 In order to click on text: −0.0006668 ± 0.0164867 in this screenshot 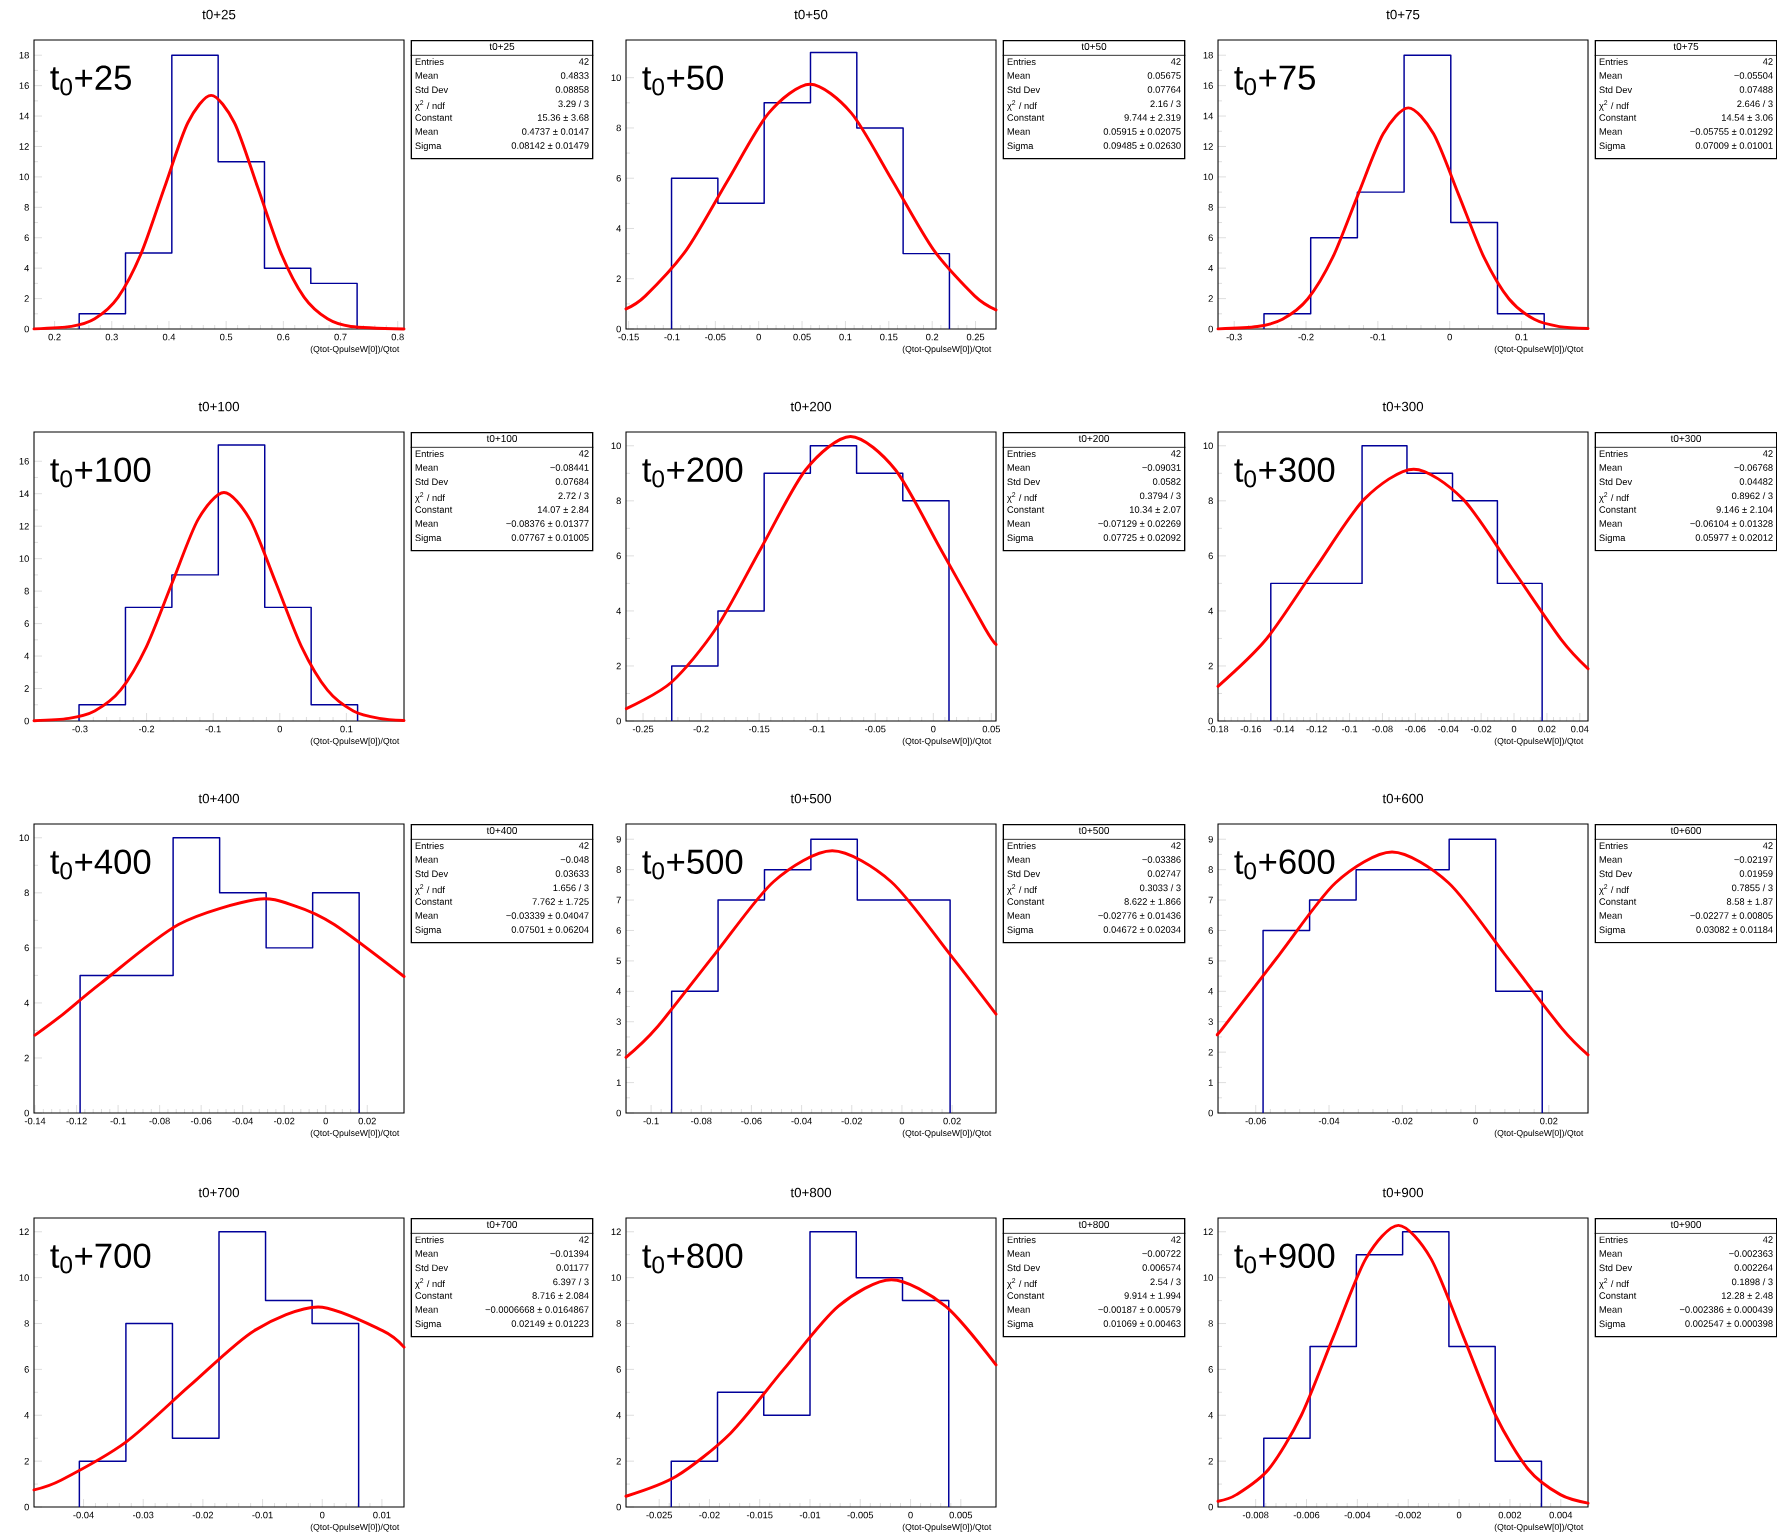, I will do `click(537, 1309)`.